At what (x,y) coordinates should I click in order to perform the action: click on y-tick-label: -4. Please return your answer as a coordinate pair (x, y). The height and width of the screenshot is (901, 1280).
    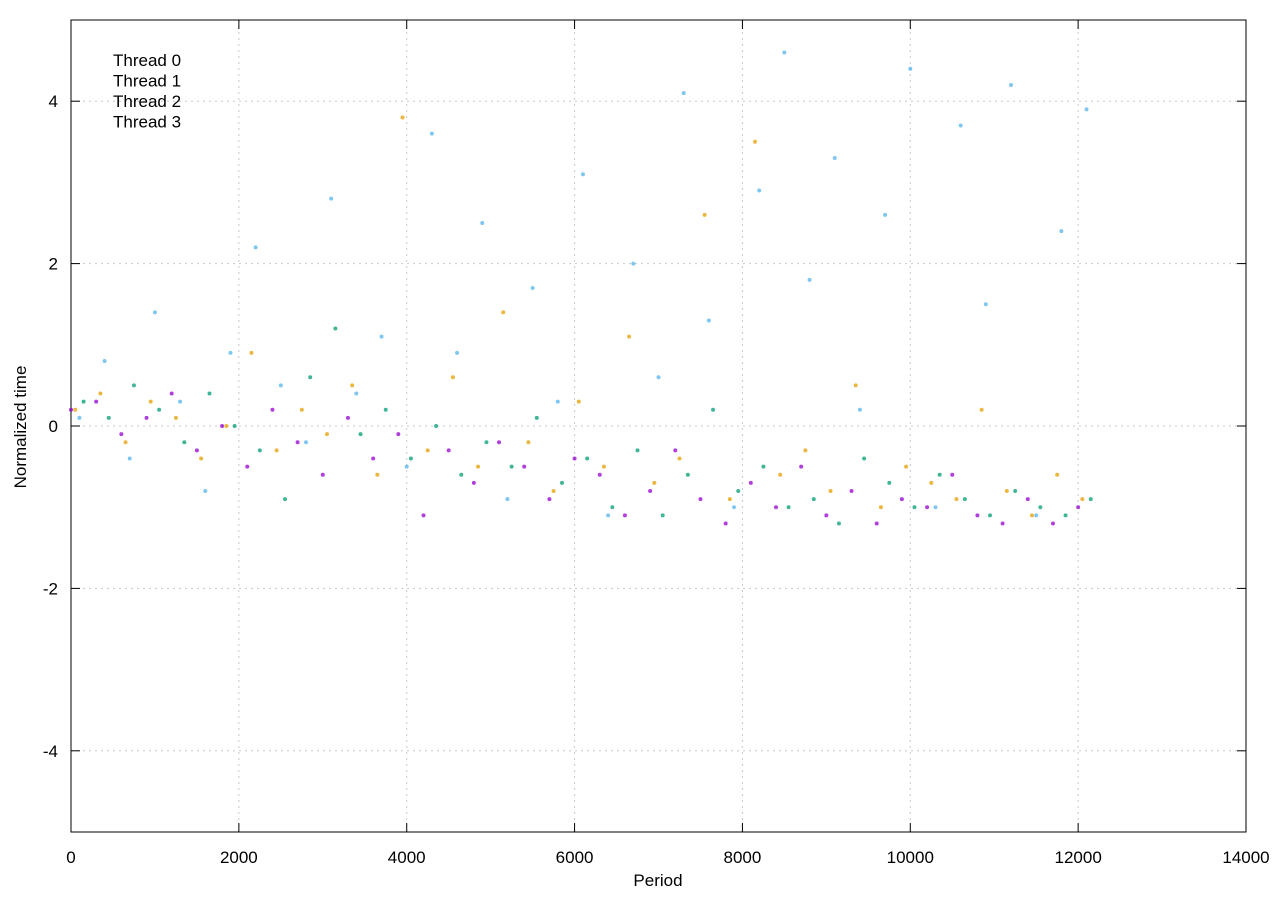
    Looking at the image, I should click on (50, 751).